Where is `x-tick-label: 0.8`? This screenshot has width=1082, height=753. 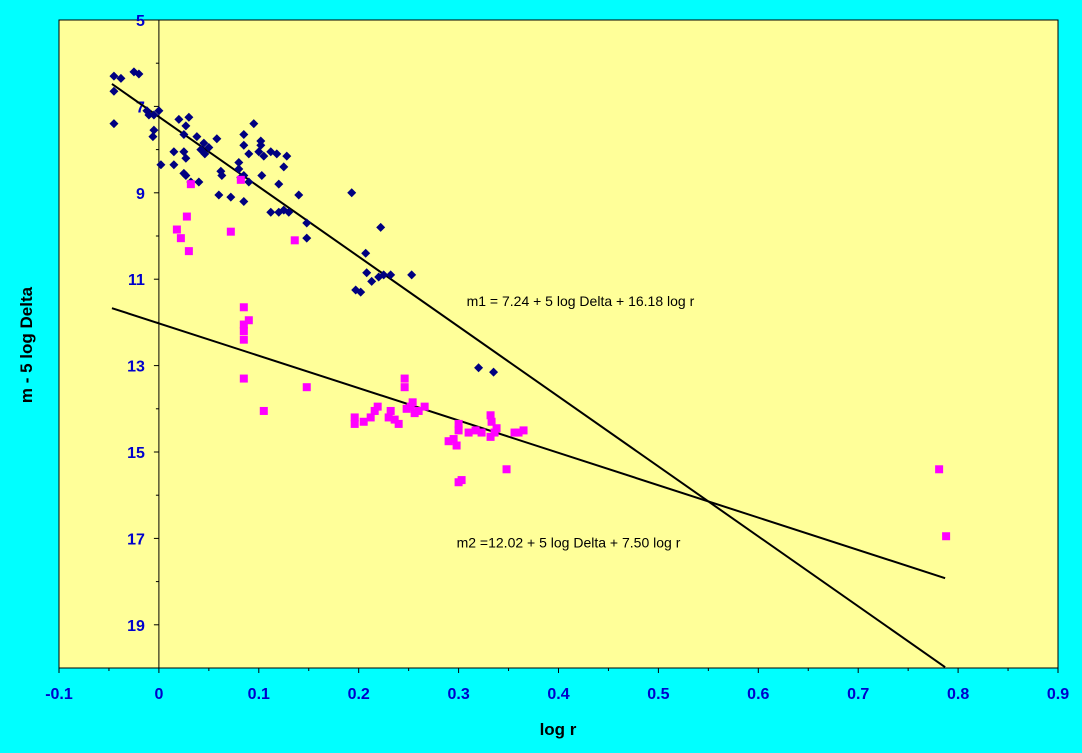 x-tick-label: 0.8 is located at coordinates (958, 694).